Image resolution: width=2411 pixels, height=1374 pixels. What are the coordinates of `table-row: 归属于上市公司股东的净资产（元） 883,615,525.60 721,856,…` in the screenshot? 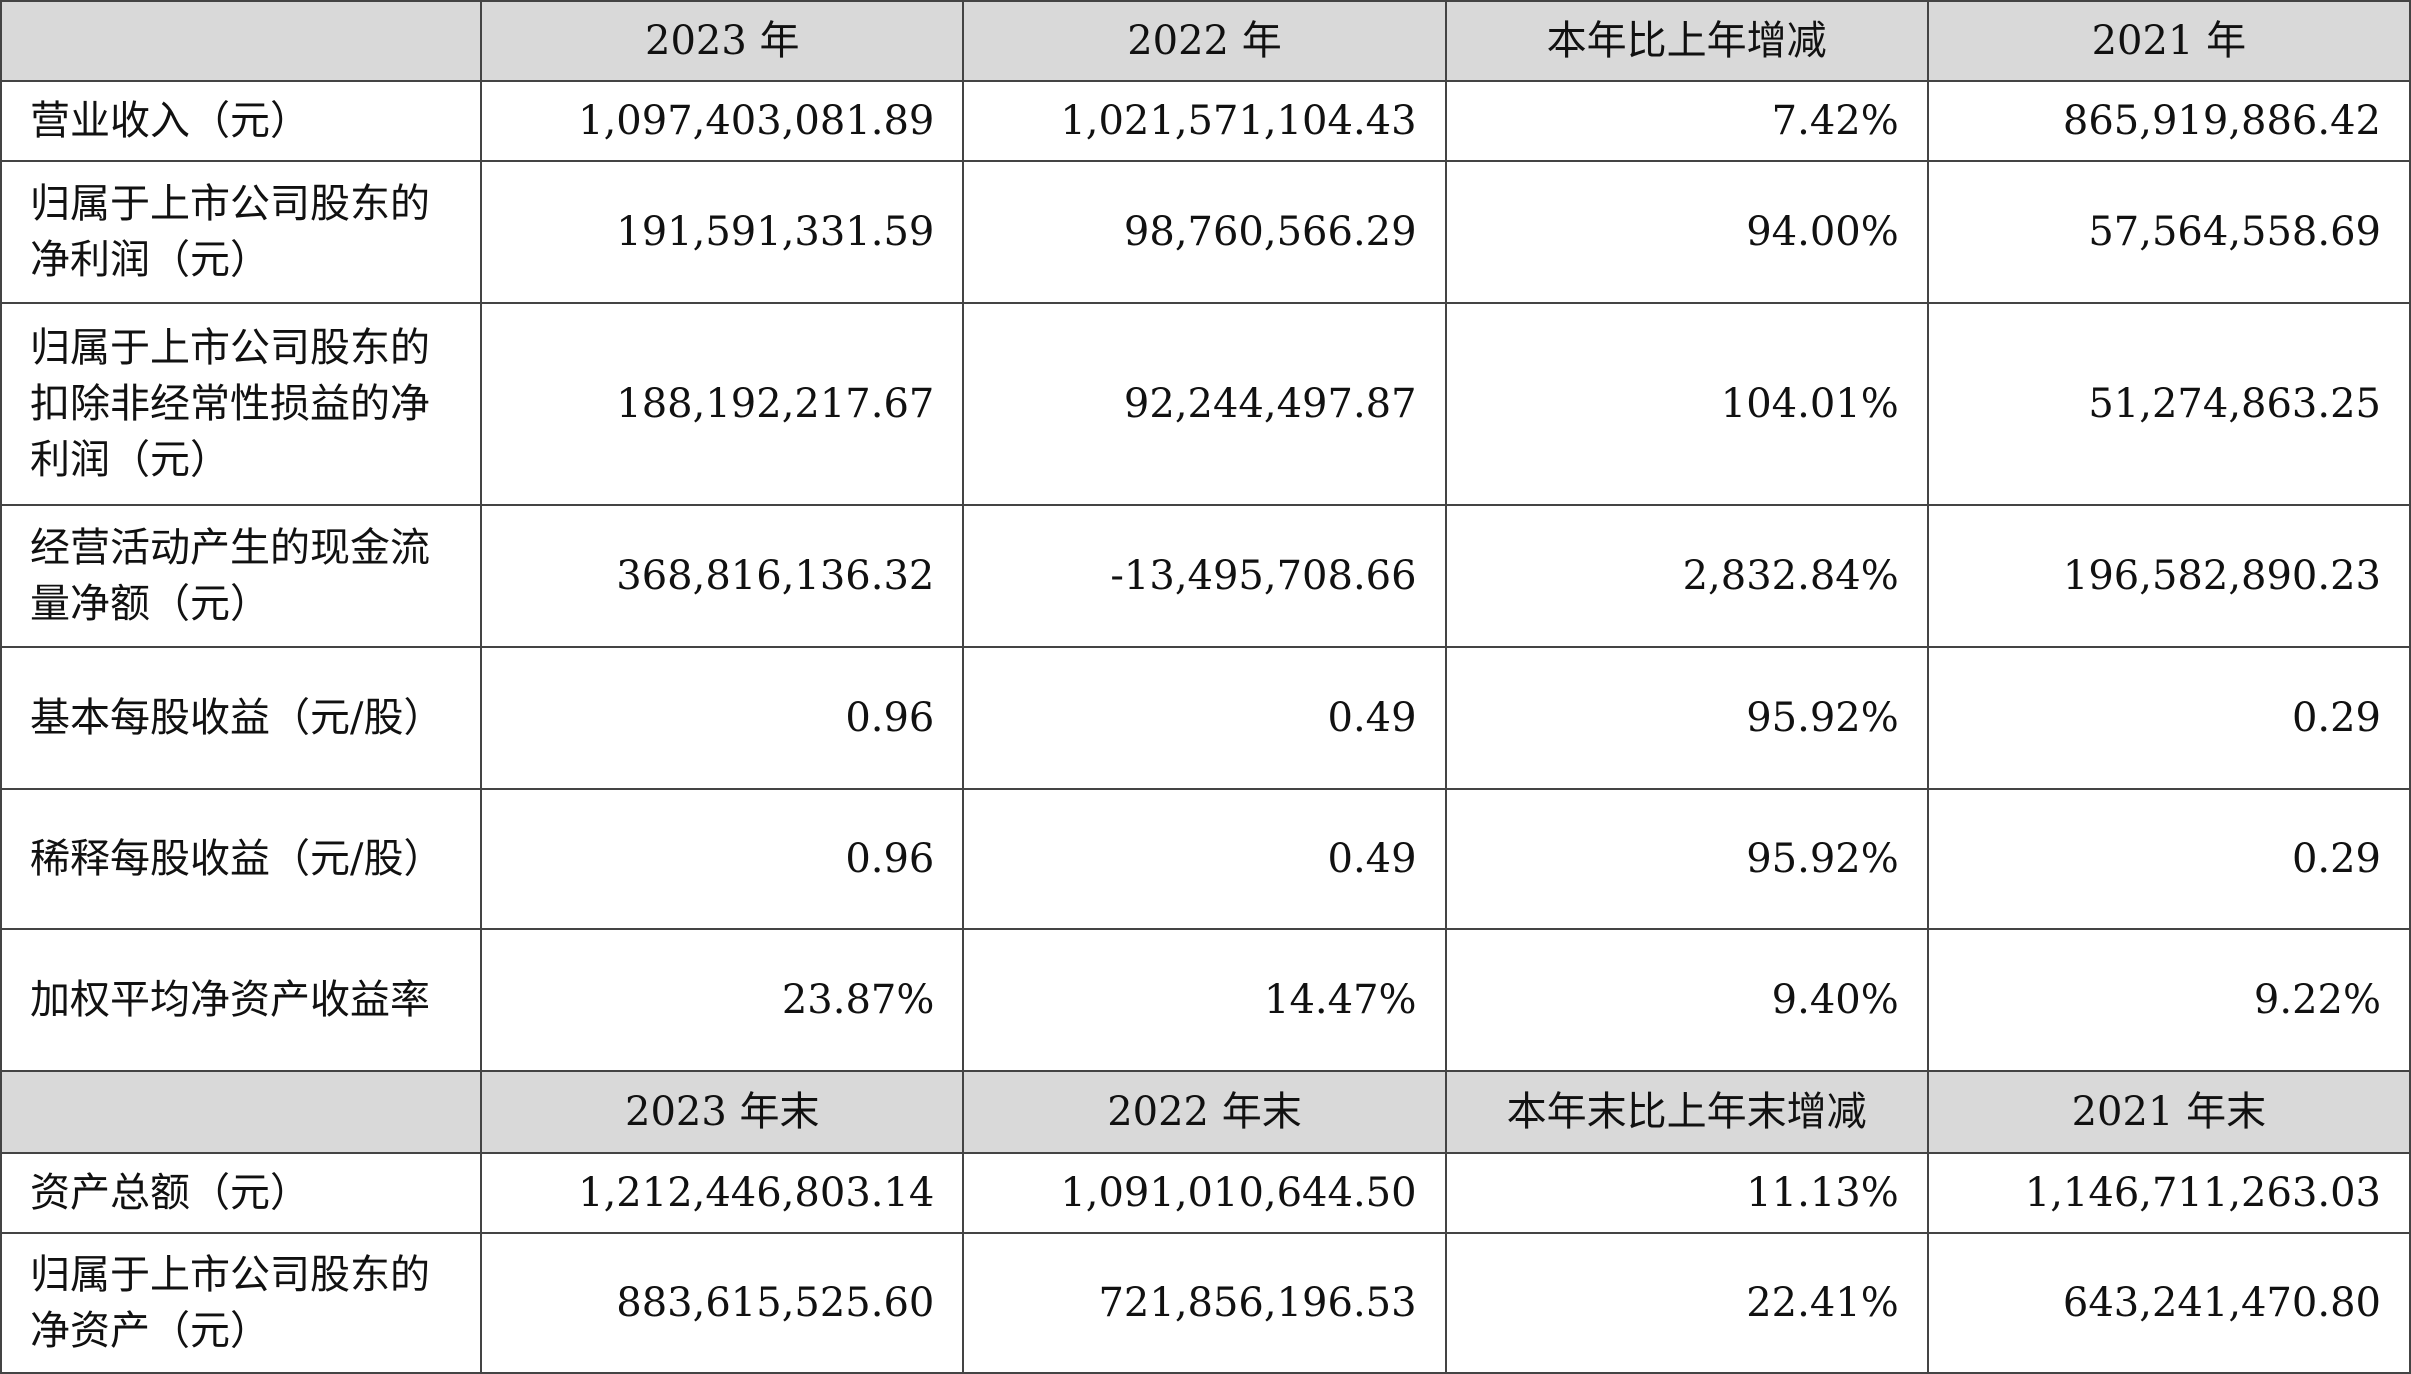 It's located at (1205, 1303).